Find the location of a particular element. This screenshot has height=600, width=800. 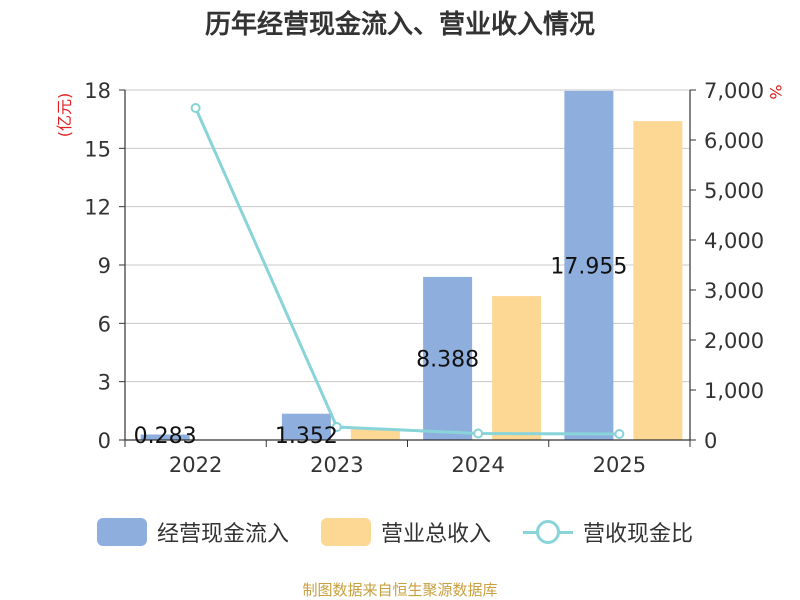

legend: 经营现金流入 营业总收入 营收现金比 is located at coordinates (395, 532).